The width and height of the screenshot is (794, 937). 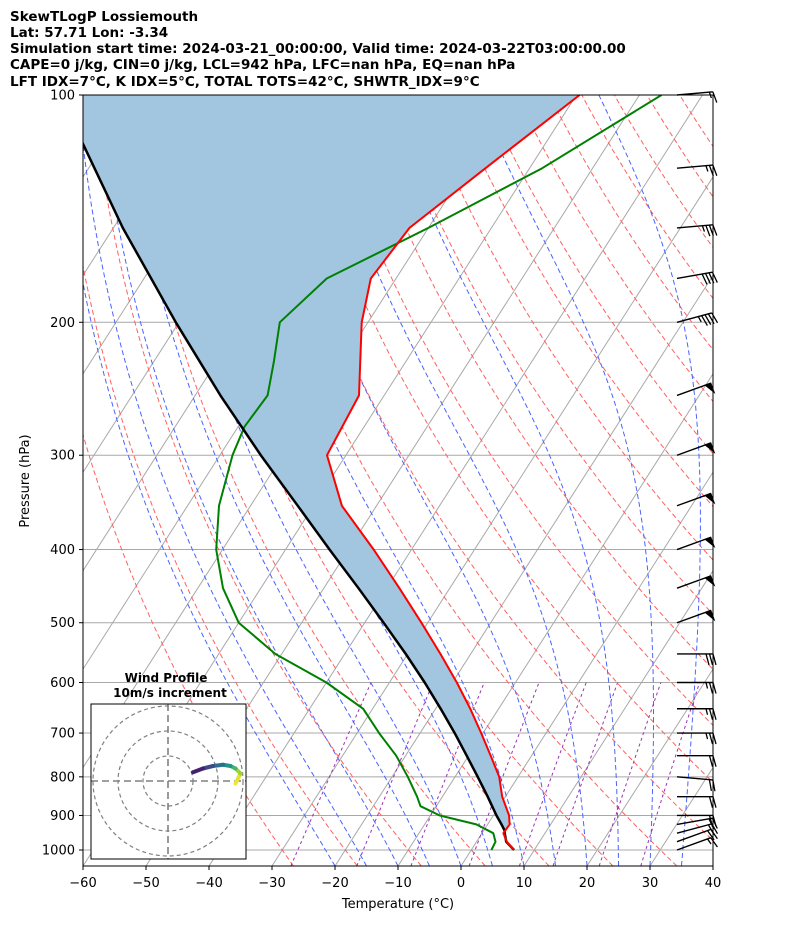 I want to click on x-tick-label: 30, so click(x=650, y=883).